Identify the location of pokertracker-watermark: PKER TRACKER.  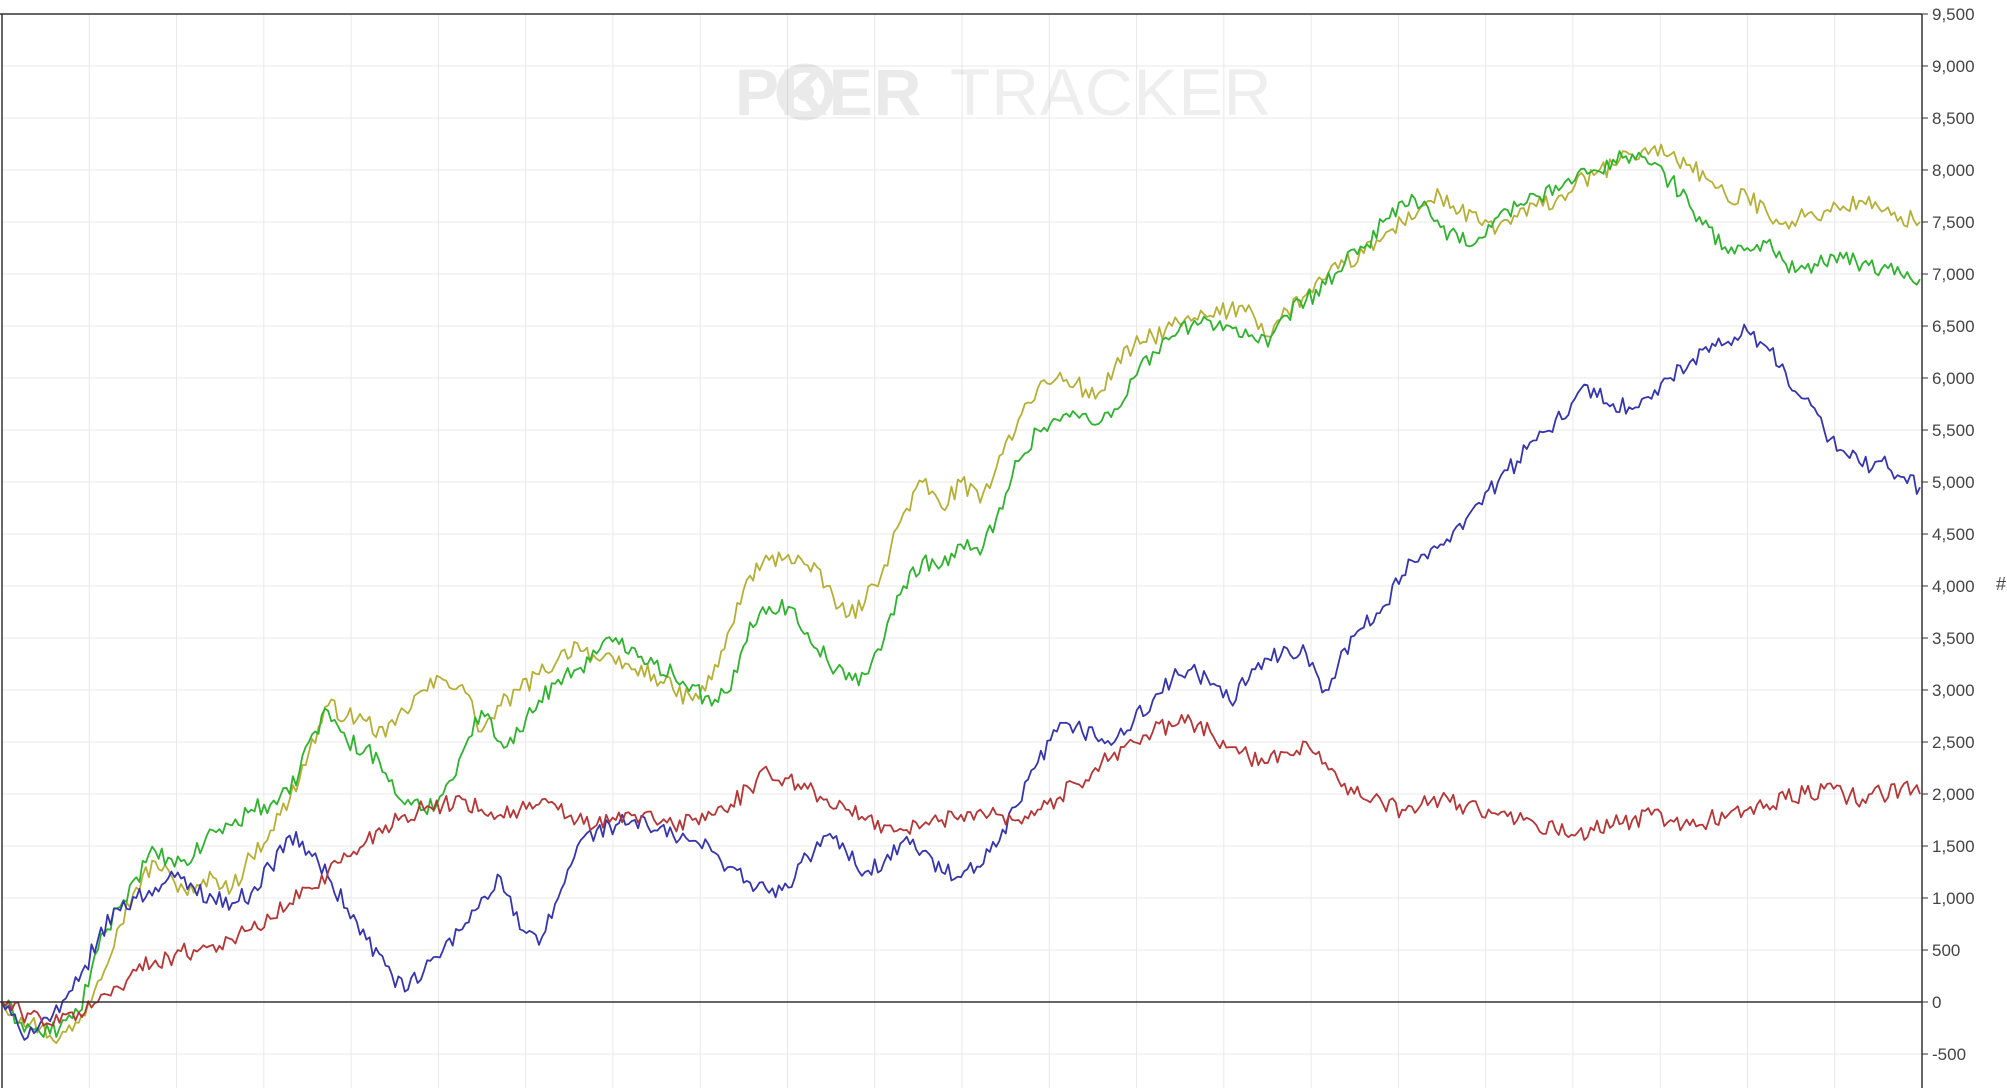
(1003, 92).